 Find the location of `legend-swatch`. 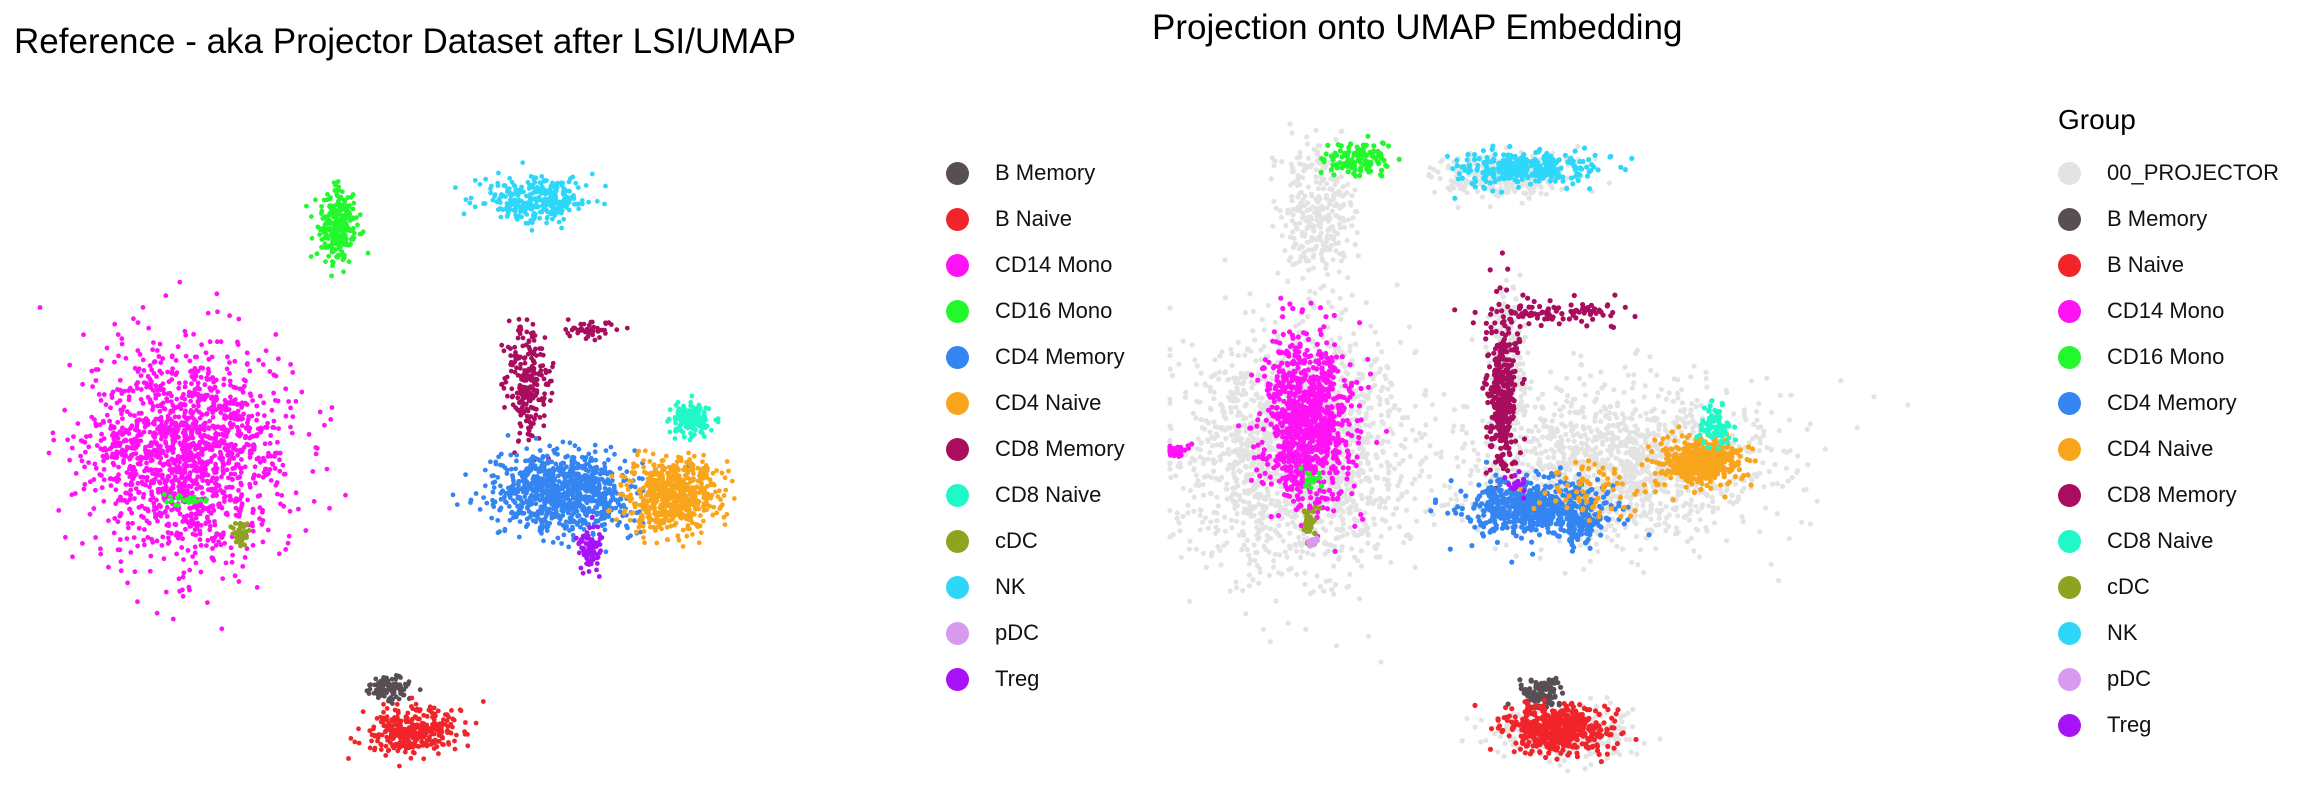

legend-swatch is located at coordinates (957, 357).